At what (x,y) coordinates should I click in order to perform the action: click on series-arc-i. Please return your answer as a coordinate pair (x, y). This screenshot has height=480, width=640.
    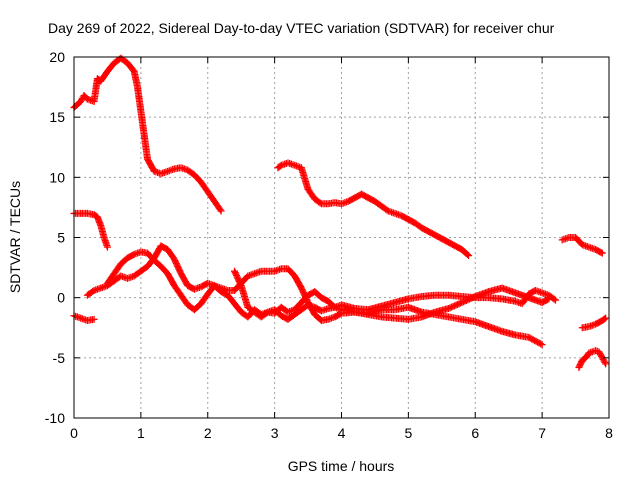
    Looking at the image, I should click on (592, 359).